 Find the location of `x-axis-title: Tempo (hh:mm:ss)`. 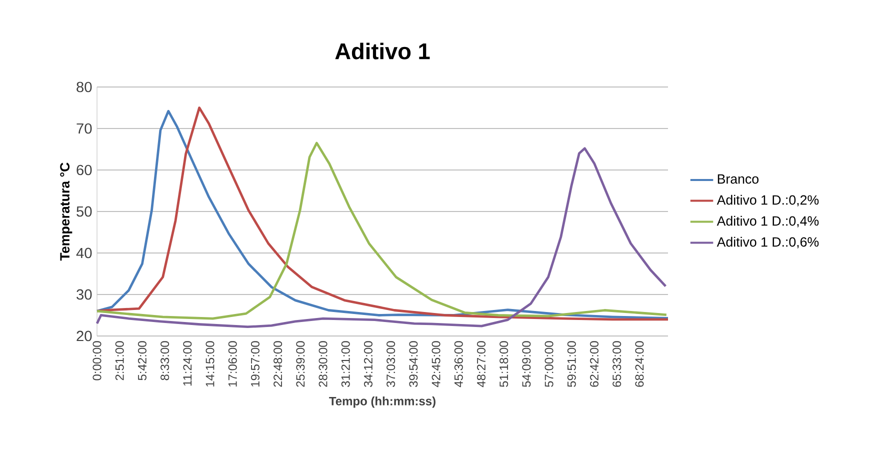

x-axis-title: Tempo (hh:mm:ss) is located at coordinates (382, 402).